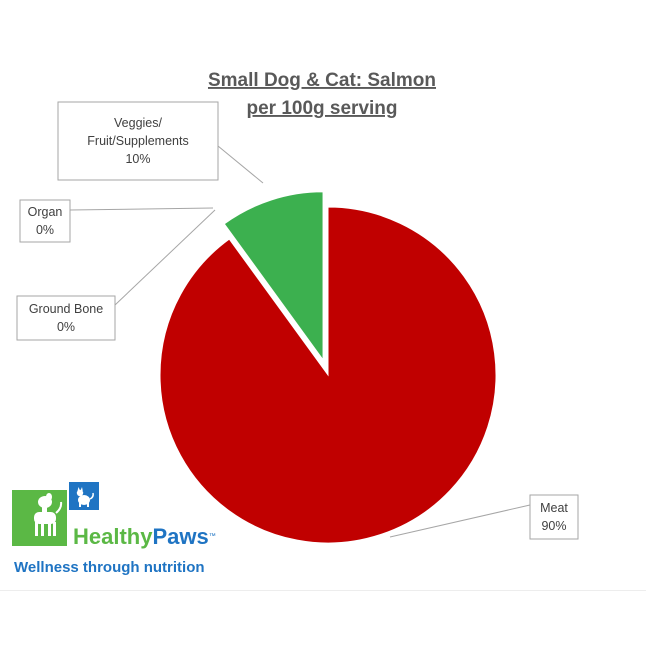 Image resolution: width=646 pixels, height=646 pixels. I want to click on callout-ground-bone: Meat 90%, so click(554, 517).